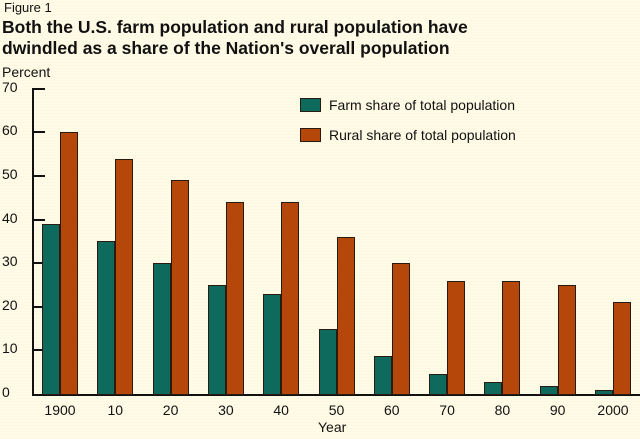  I want to click on x-tick-label: 2000, so click(613, 410).